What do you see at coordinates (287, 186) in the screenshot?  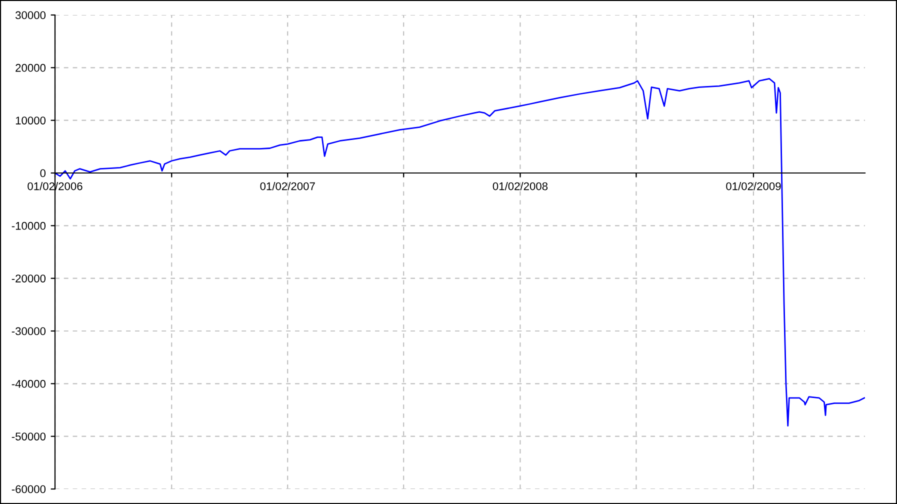 I see `x-tick-label: 01/02/2007` at bounding box center [287, 186].